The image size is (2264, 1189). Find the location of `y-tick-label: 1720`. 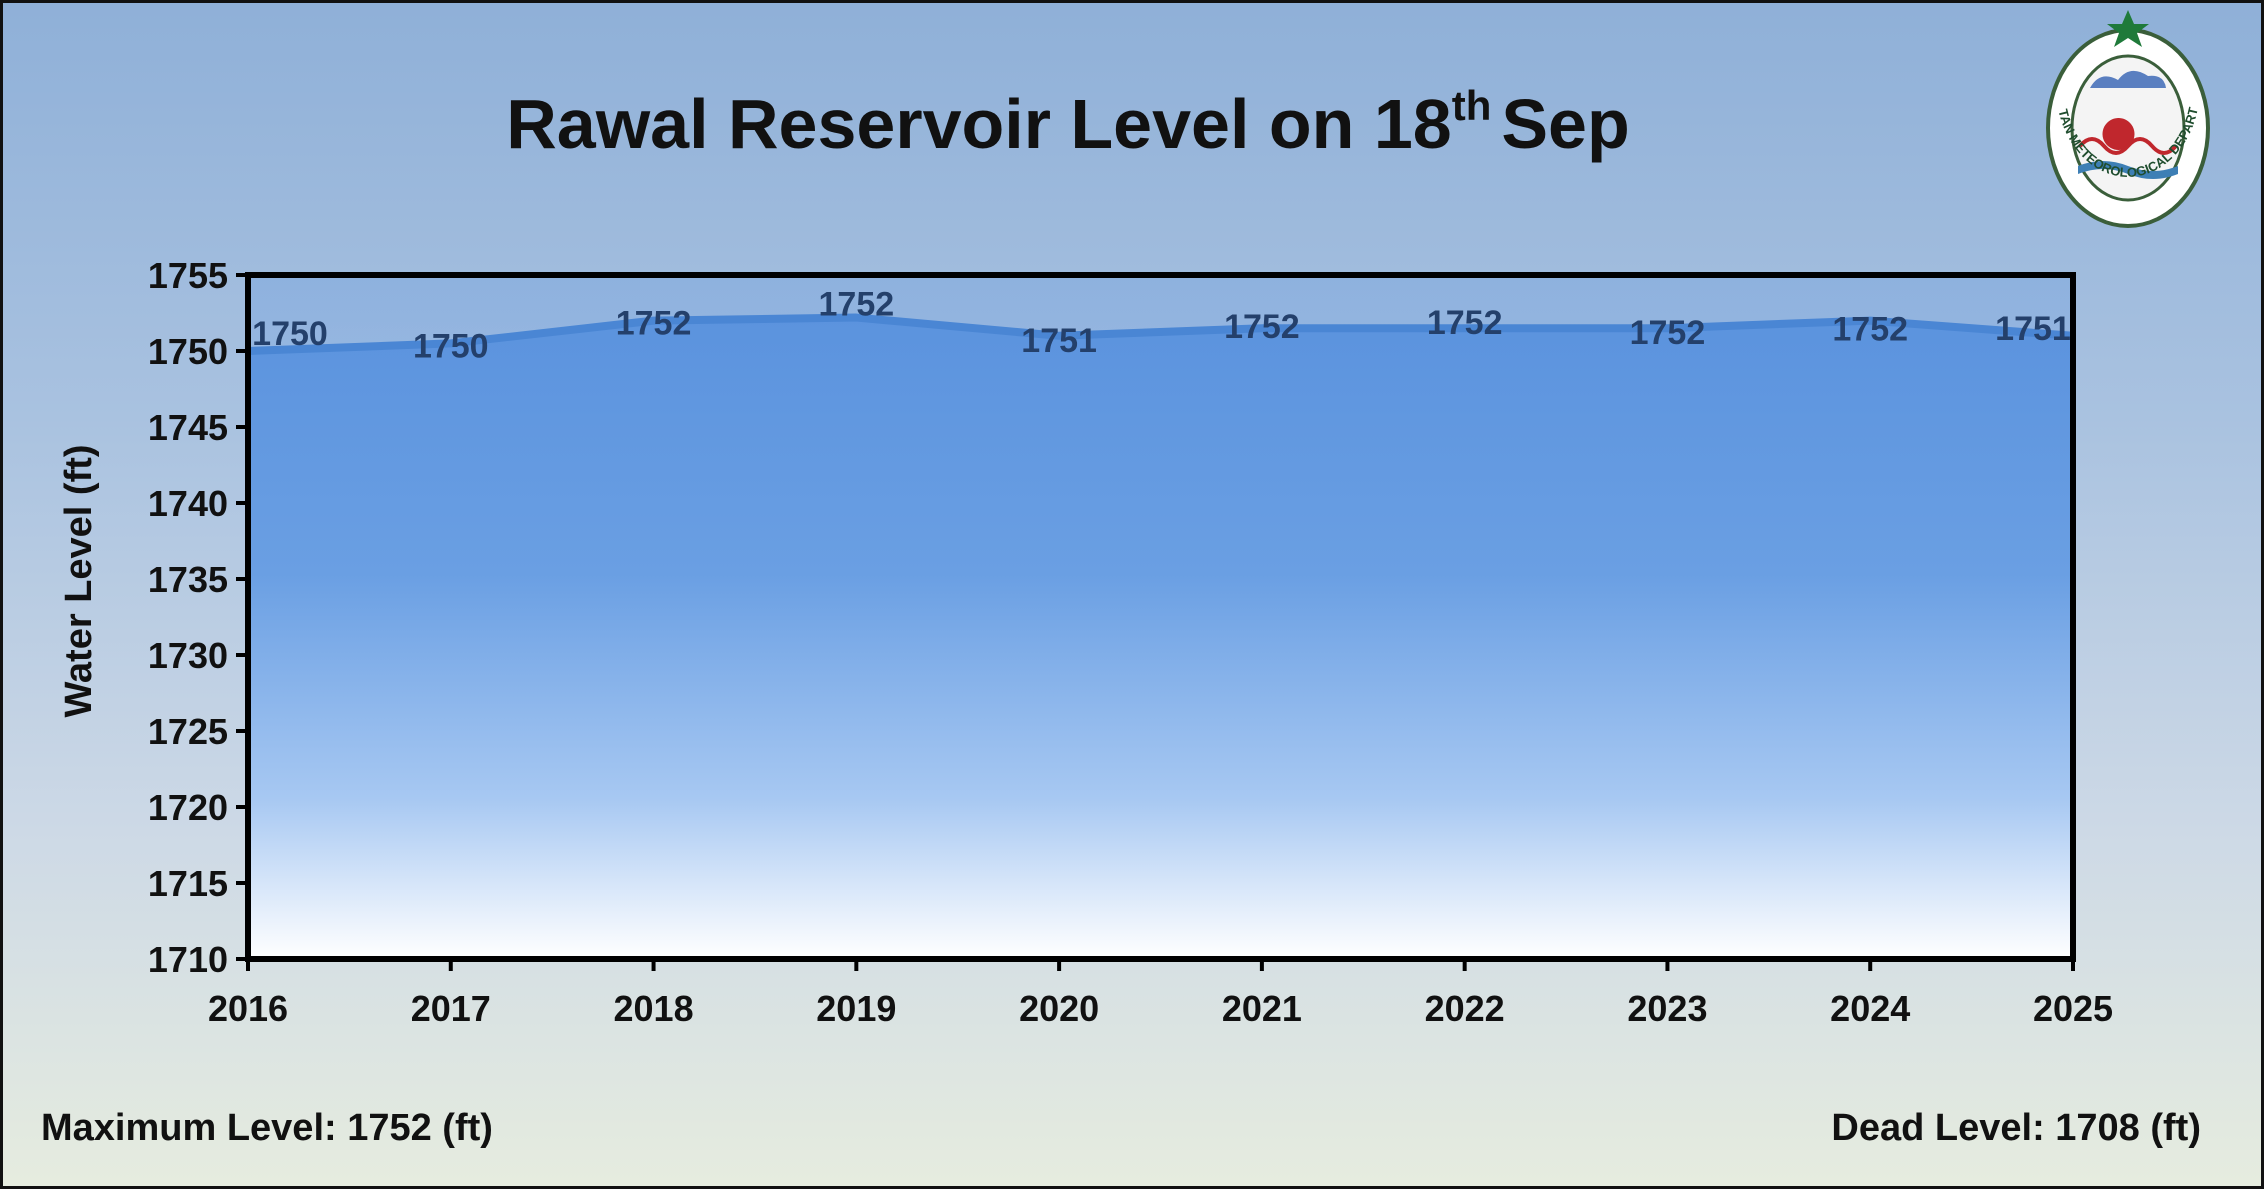

y-tick-label: 1720 is located at coordinates (188, 807).